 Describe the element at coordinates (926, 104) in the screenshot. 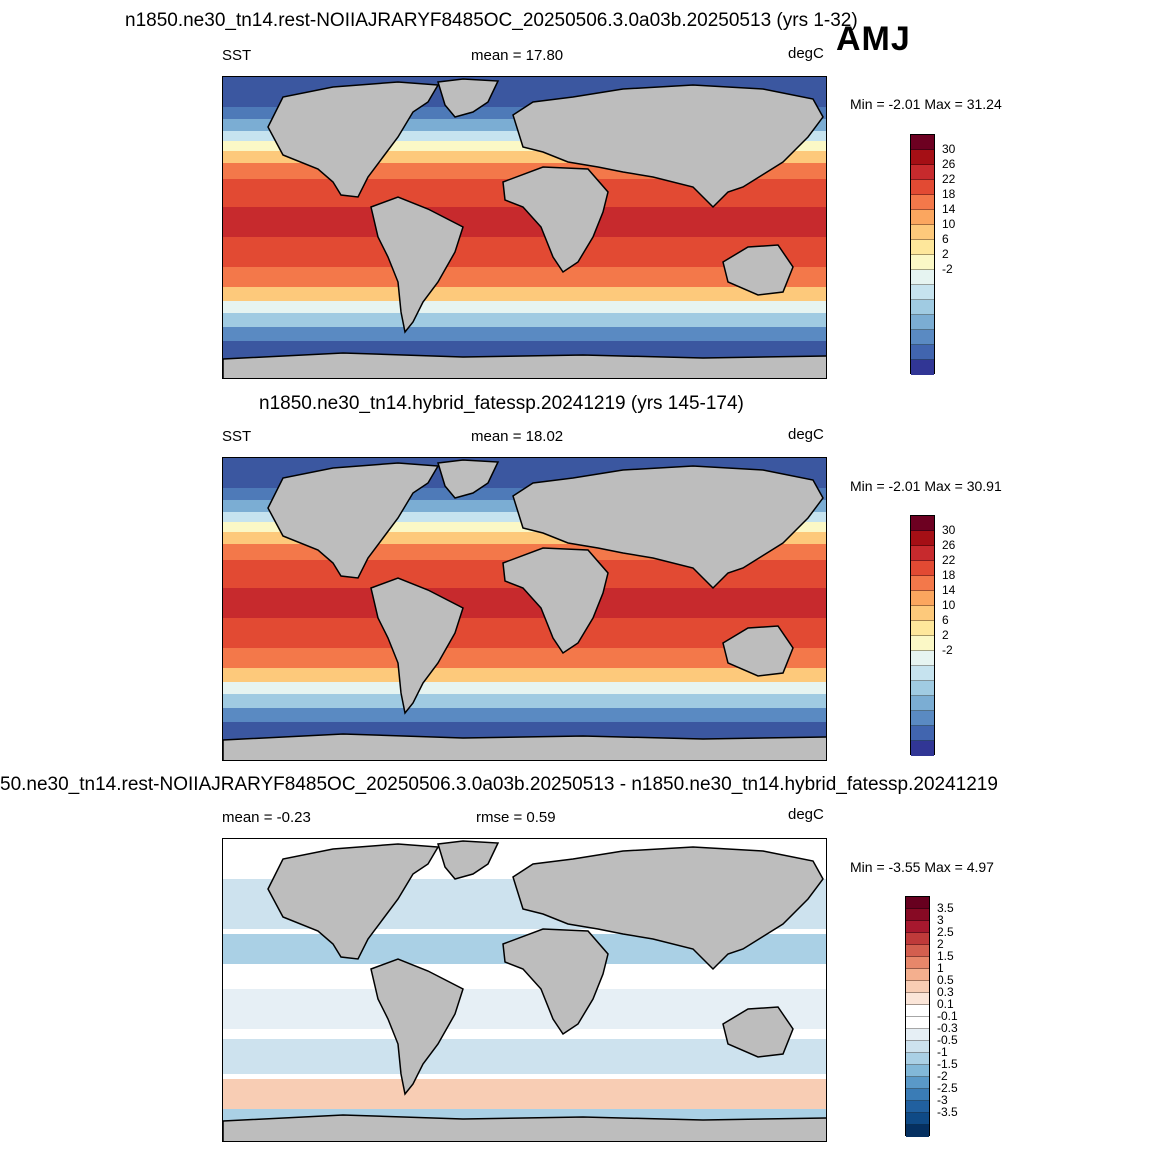

I see `panel1-minmax: Min = -2.01 Max = 31.24` at that location.